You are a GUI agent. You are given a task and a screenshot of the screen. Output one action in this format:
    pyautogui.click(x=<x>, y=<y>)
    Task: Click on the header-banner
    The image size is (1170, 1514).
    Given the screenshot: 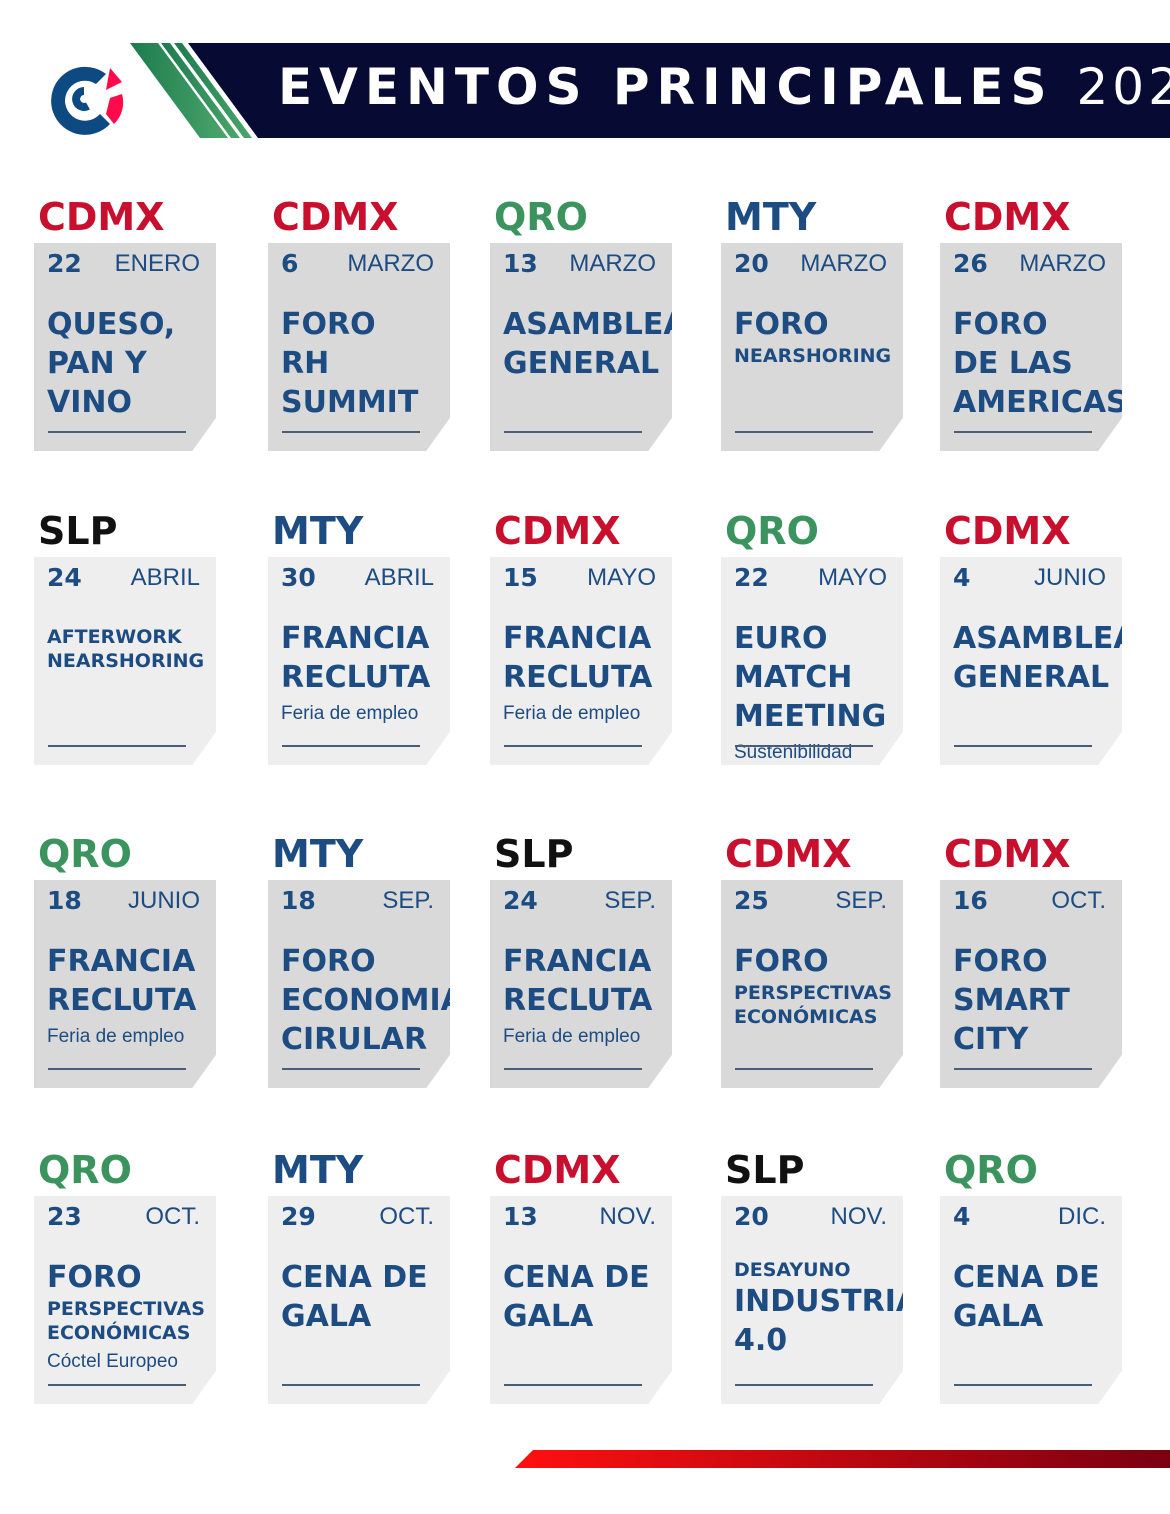 What is the action you would take?
    pyautogui.click(x=650, y=90)
    